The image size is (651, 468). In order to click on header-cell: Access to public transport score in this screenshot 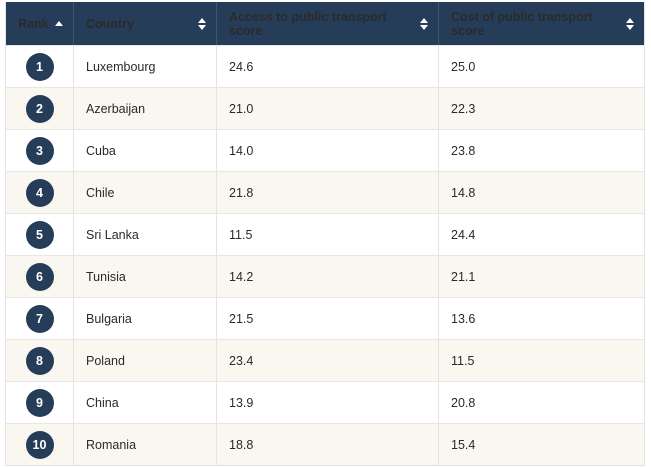, I will do `click(328, 23)`.